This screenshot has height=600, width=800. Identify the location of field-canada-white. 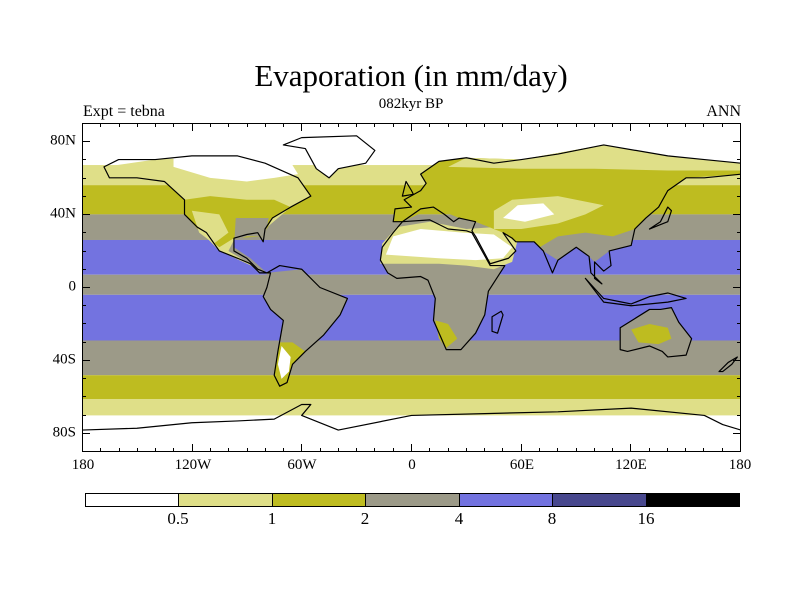
(236, 166).